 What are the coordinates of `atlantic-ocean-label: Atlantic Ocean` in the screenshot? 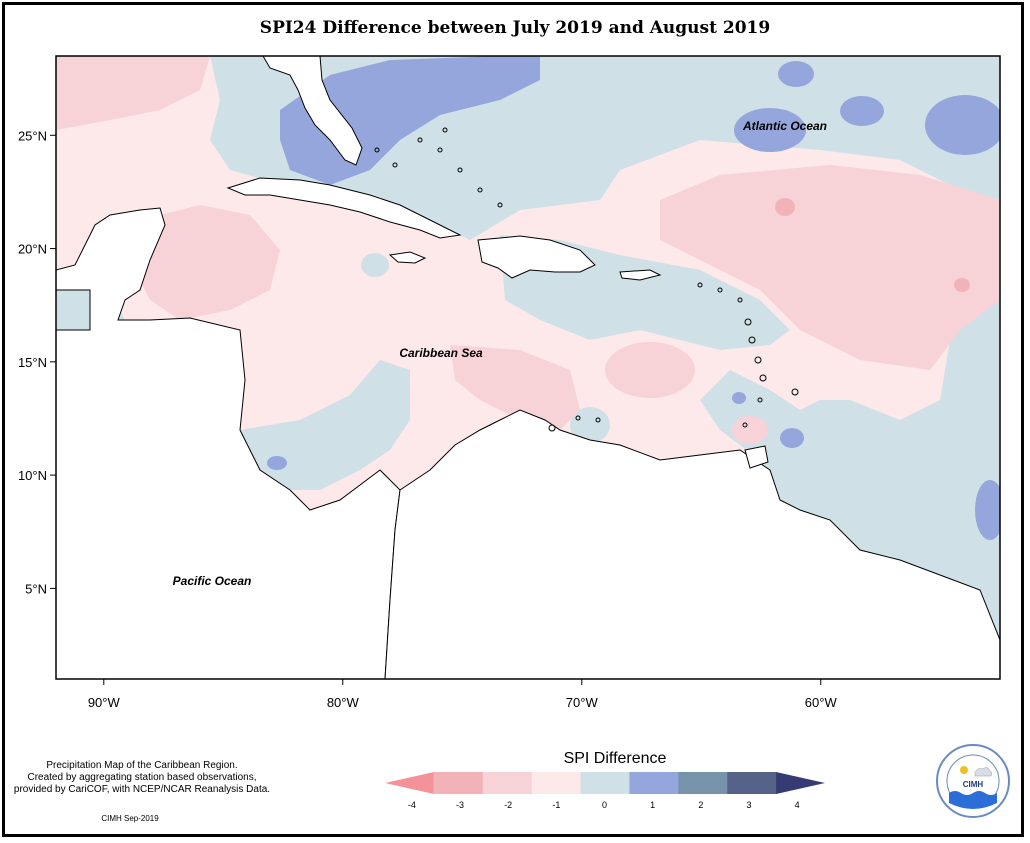 It's located at (784, 126).